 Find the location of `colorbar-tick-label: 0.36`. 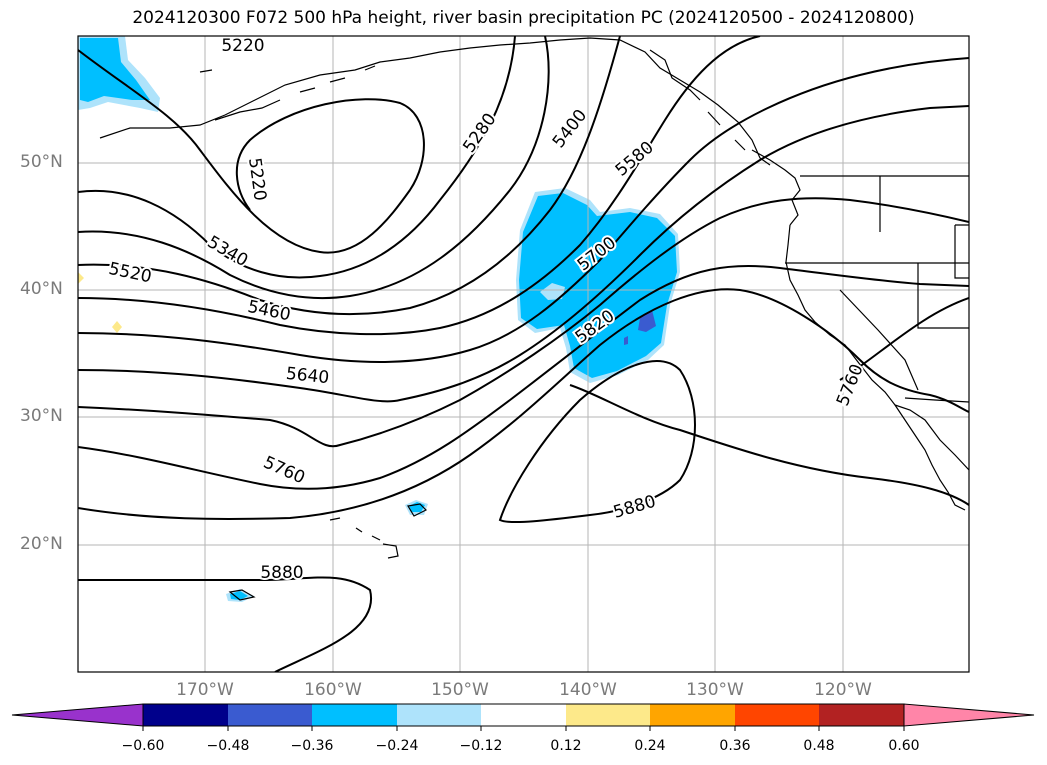

colorbar-tick-label: 0.36 is located at coordinates (735, 746).